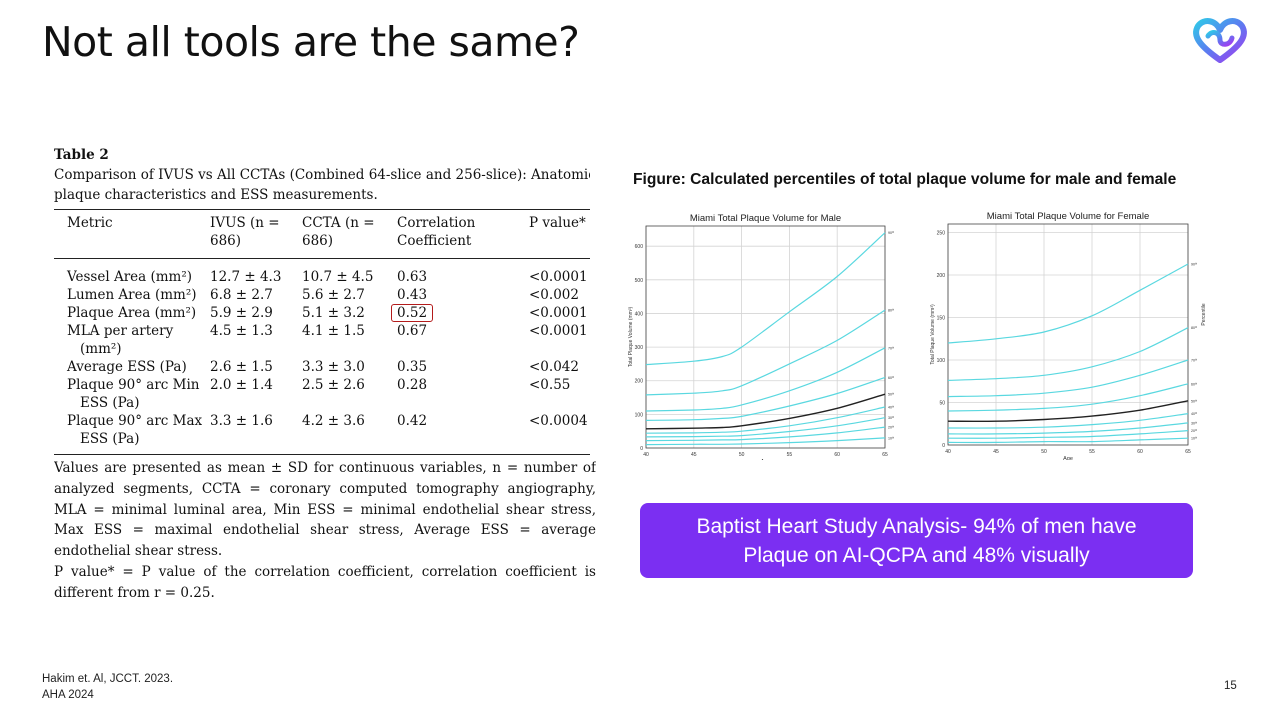 The image size is (1280, 720). What do you see at coordinates (412, 295) in the screenshot?
I see `cell-correlation: 0.43` at bounding box center [412, 295].